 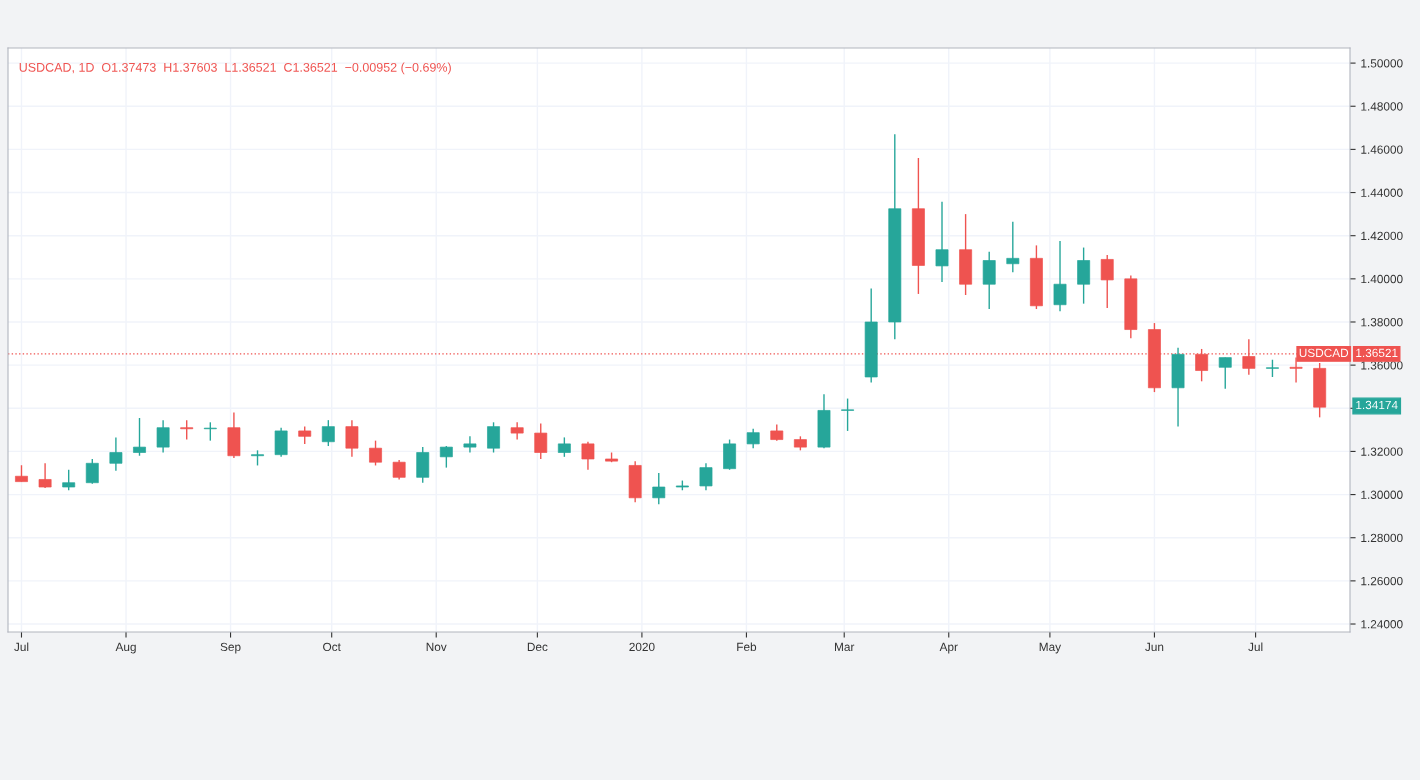 I want to click on x-tick-label: Aug, so click(x=125, y=648).